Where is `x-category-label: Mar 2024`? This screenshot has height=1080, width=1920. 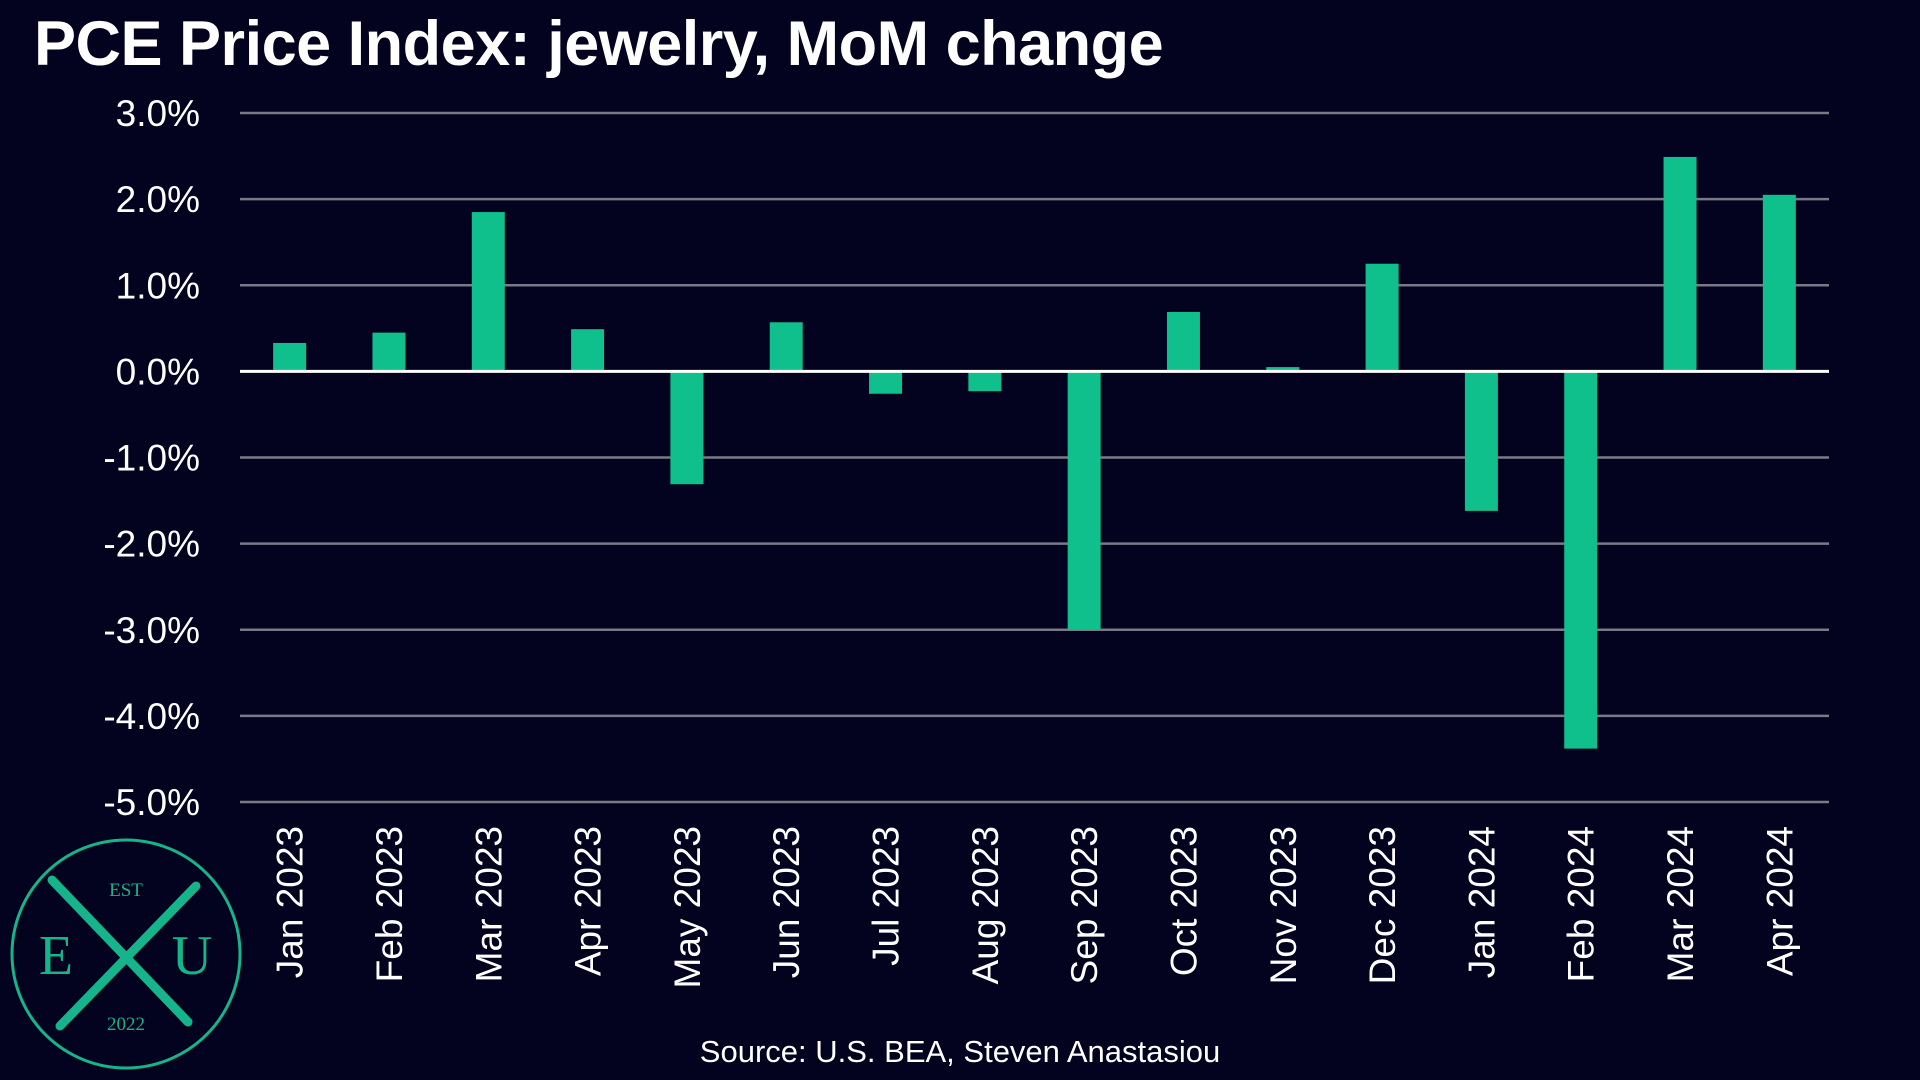 x-category-label: Mar 2024 is located at coordinates (1680, 904).